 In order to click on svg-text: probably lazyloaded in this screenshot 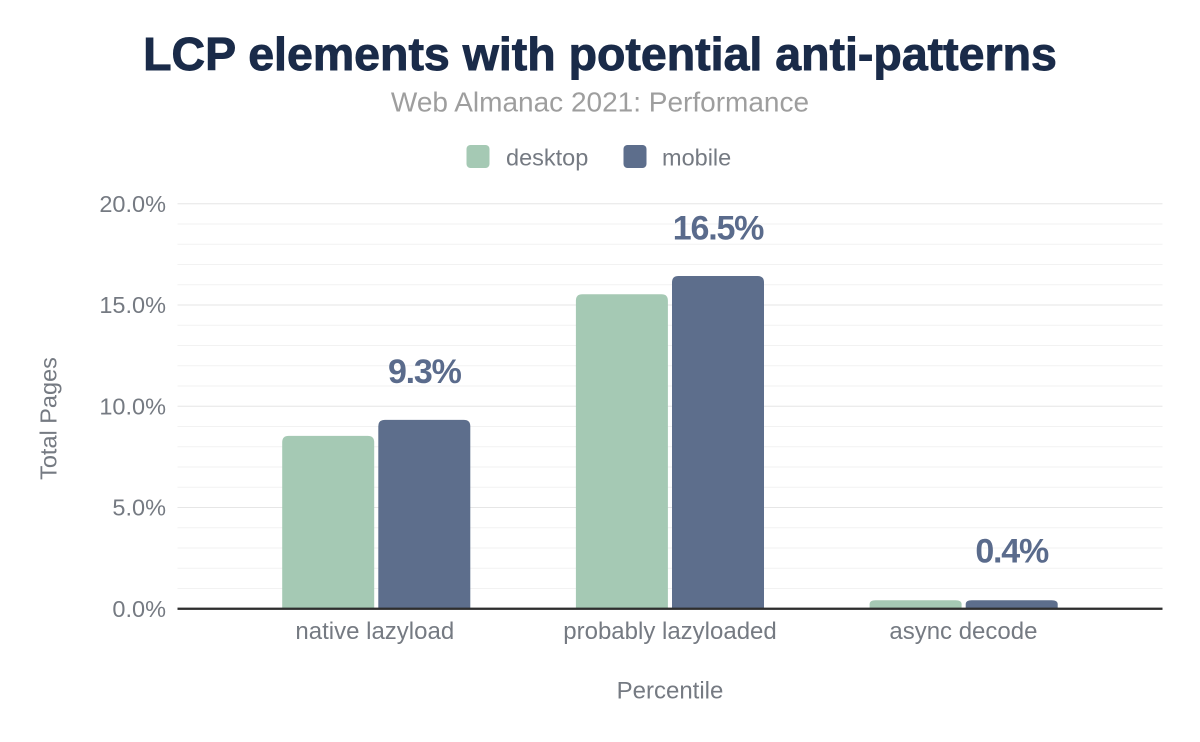, I will do `click(669, 631)`.